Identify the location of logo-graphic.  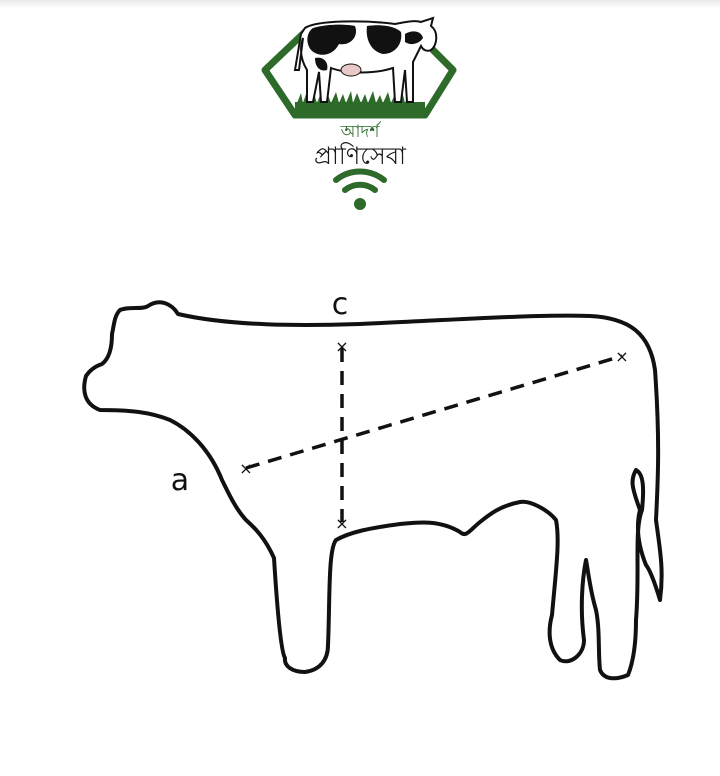
(359, 113).